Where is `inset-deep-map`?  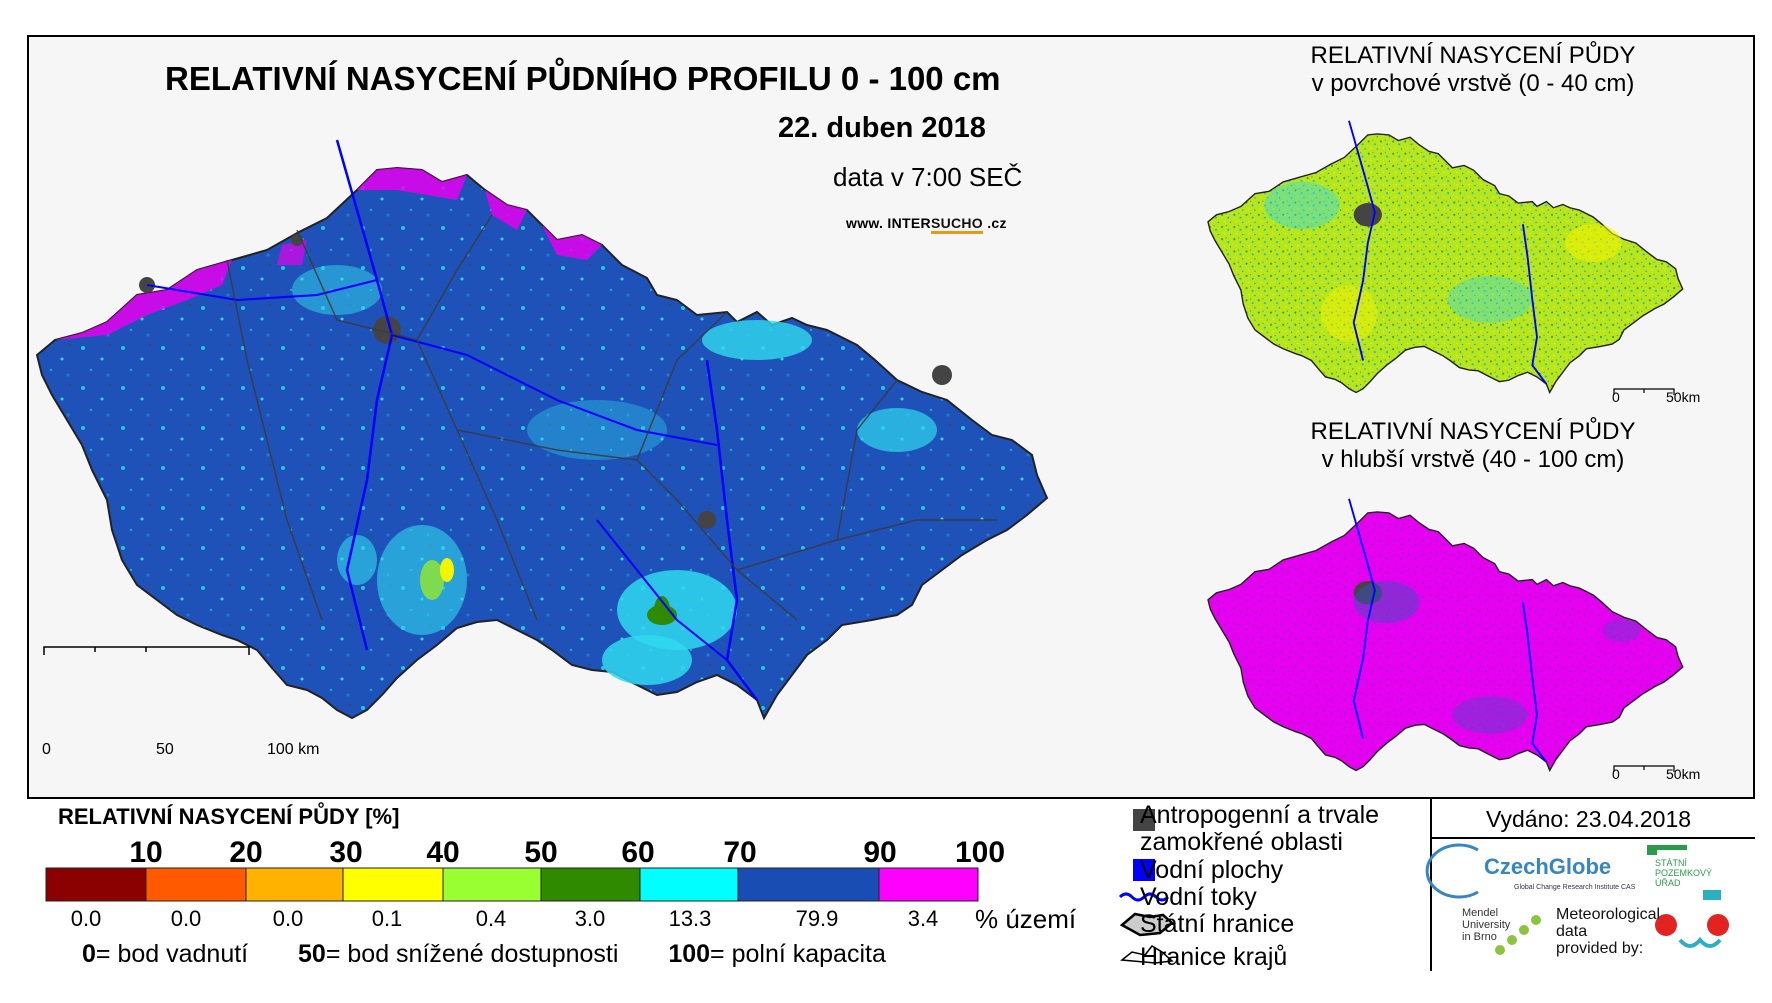 inset-deep-map is located at coordinates (1445, 635).